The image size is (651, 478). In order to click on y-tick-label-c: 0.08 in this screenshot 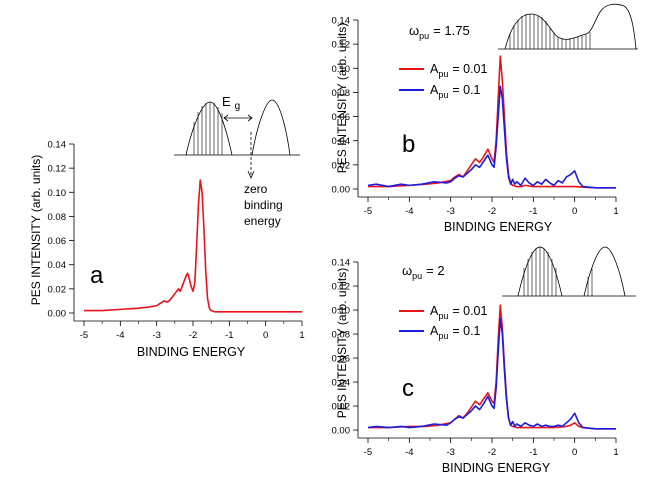, I will do `click(341, 335)`.